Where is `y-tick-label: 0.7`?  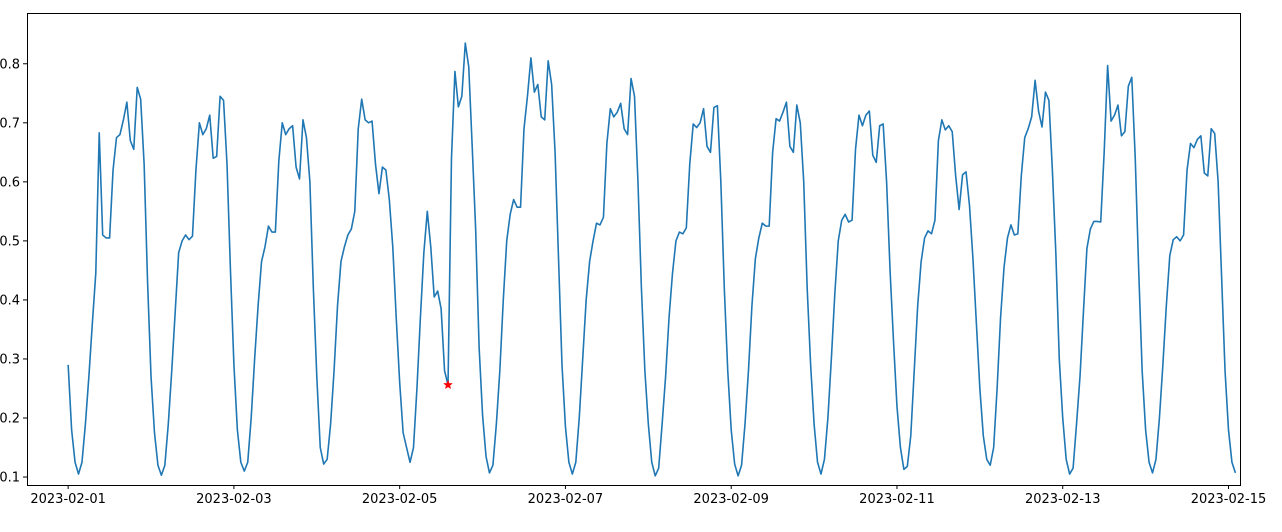 y-tick-label: 0.7 is located at coordinates (10, 123).